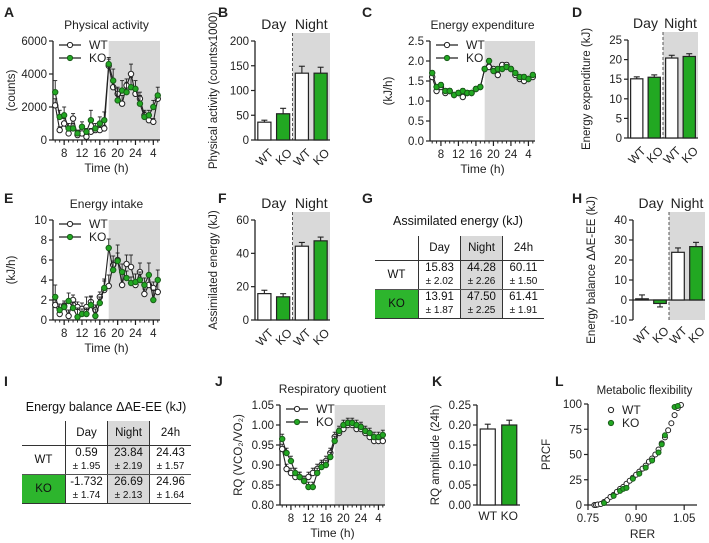 The image size is (709, 543). What do you see at coordinates (416, 82) in the screenshot?
I see `y-tick-label: 1.5` at bounding box center [416, 82].